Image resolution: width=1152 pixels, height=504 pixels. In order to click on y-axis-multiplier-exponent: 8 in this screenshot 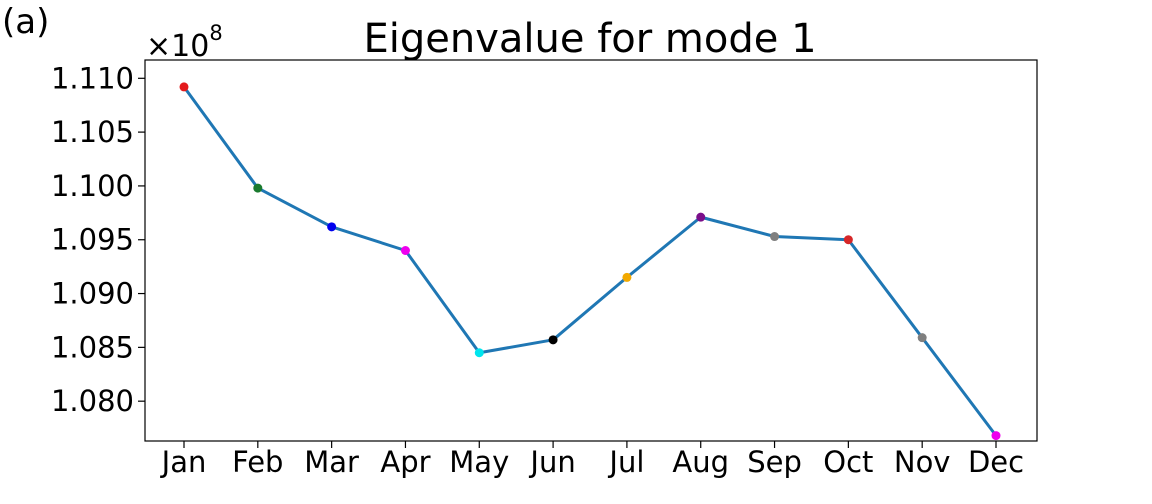, I will do `click(215, 33)`.